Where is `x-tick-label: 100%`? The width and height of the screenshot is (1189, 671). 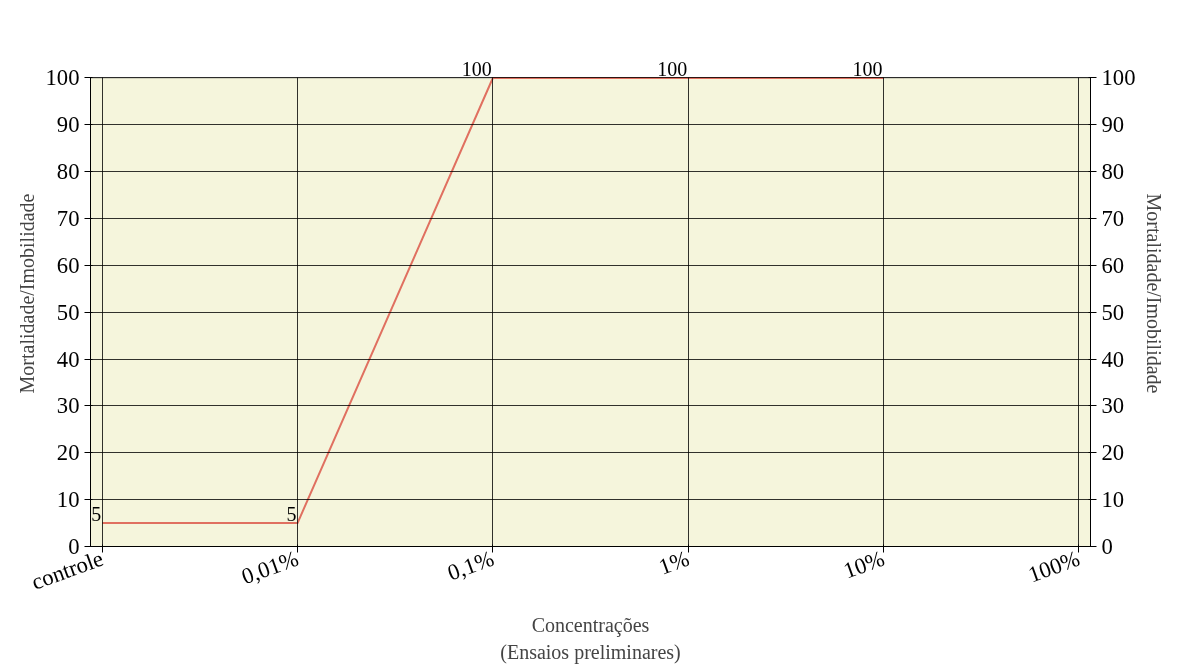
x-tick-label: 100% is located at coordinates (1054, 566).